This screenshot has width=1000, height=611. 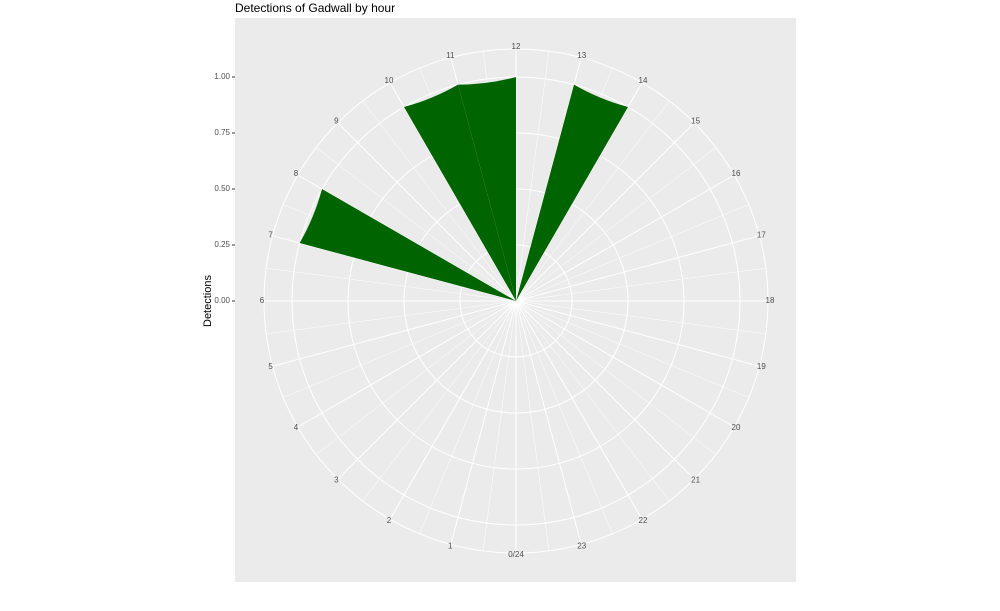 What do you see at coordinates (389, 520) in the screenshot?
I see `x-tick-label: 2` at bounding box center [389, 520].